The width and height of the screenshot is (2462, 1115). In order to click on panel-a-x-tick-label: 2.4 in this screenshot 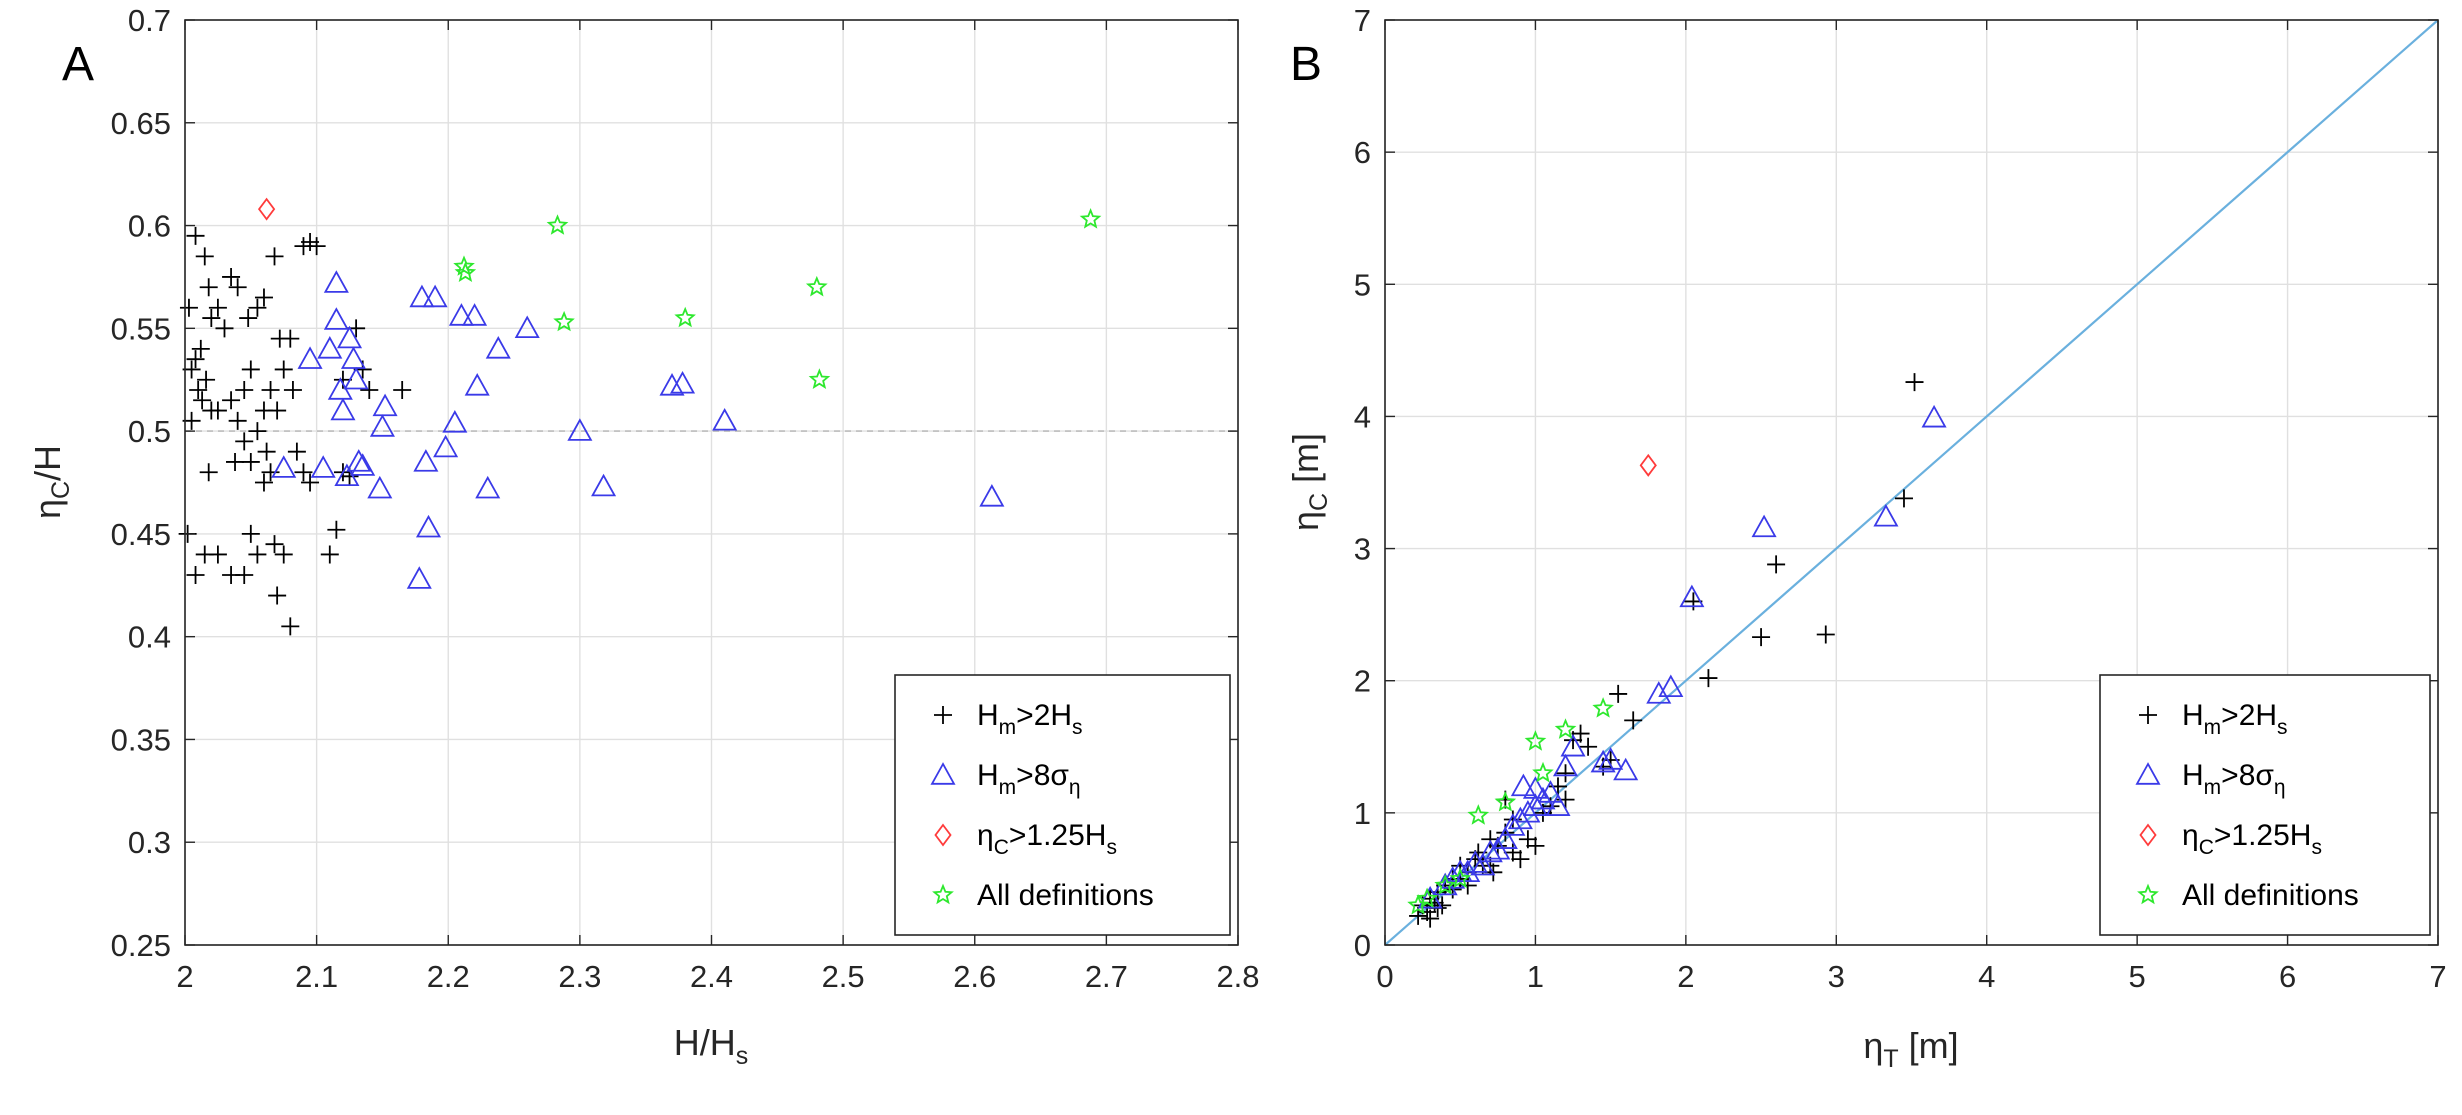, I will do `click(711, 976)`.